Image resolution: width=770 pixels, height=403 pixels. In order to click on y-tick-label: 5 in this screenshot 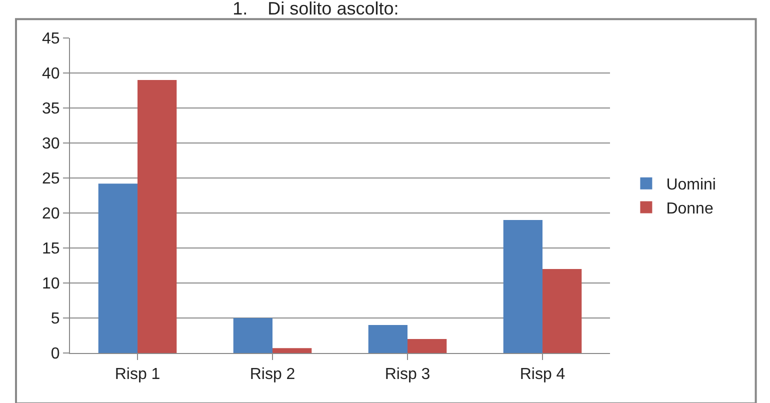, I will do `click(55, 319)`.